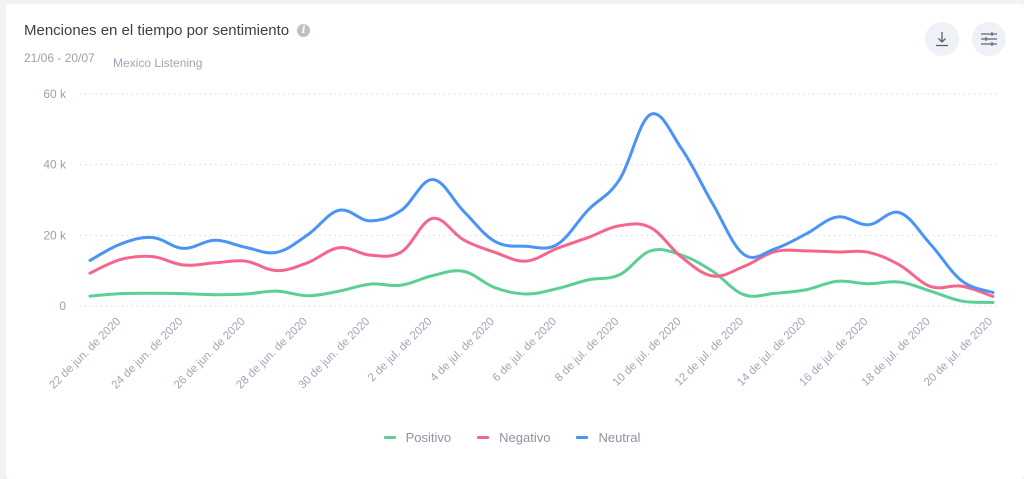  What do you see at coordinates (157, 30) in the screenshot?
I see `chart-title-text: Menciones en el tiempo por sentimiento` at bounding box center [157, 30].